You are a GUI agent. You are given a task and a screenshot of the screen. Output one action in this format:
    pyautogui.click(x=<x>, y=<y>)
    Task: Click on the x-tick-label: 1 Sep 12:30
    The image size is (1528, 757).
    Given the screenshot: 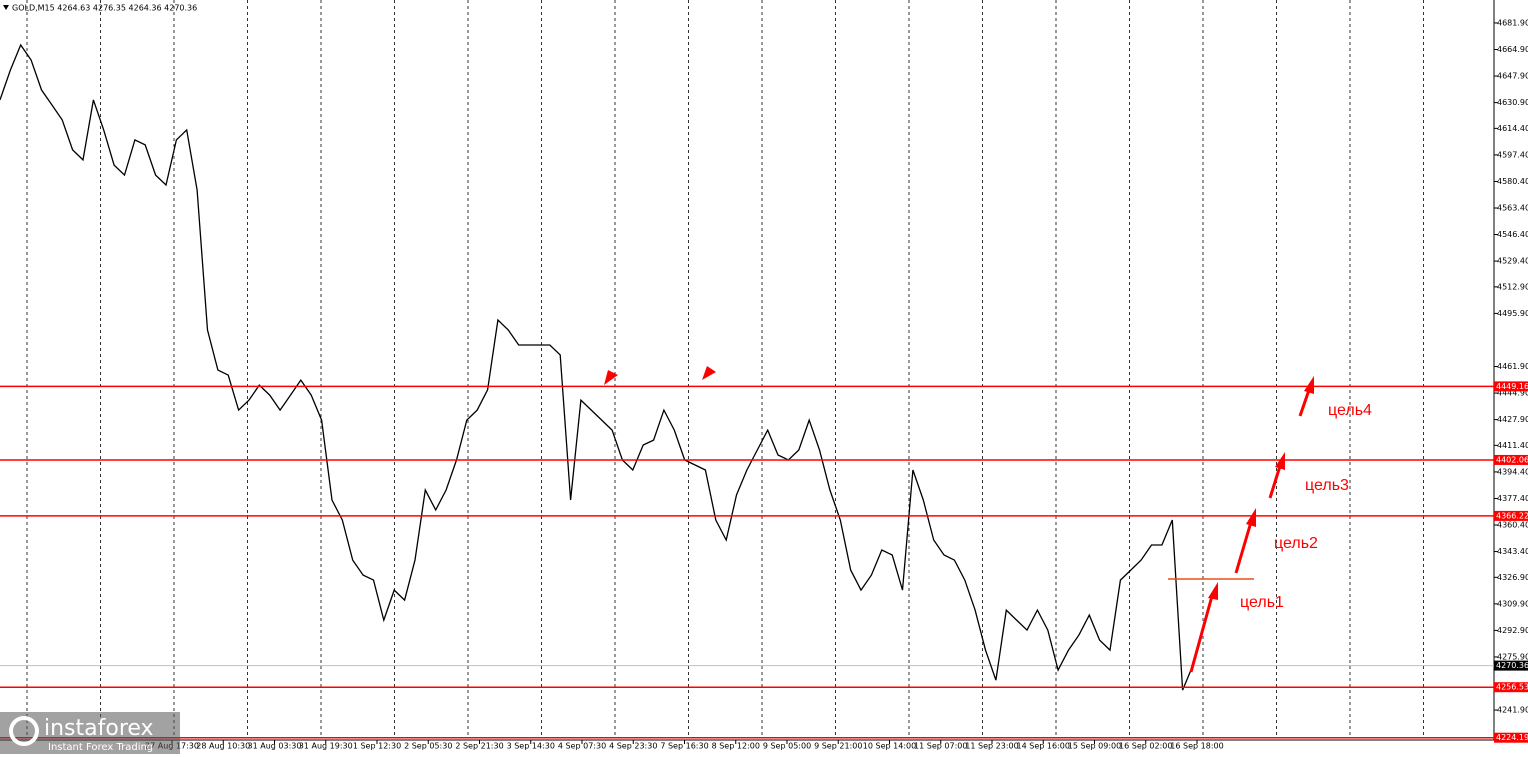 What is the action you would take?
    pyautogui.click(x=377, y=746)
    